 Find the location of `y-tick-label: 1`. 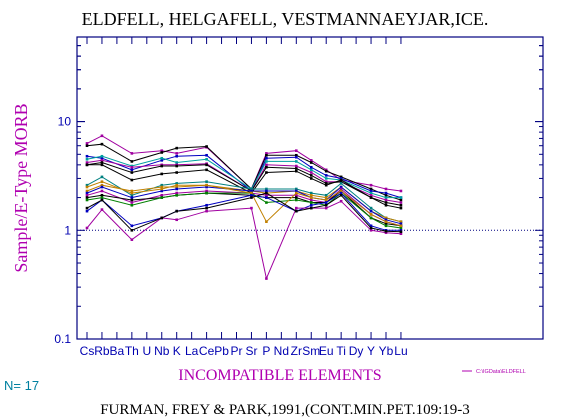

y-tick-label: 1 is located at coordinates (67, 230).